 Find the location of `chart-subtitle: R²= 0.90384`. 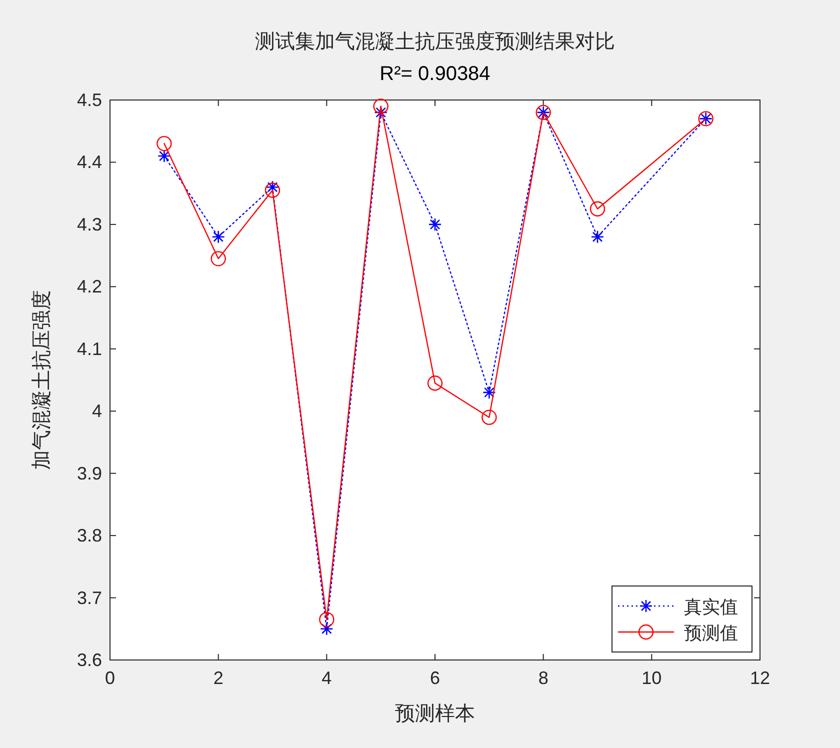

chart-subtitle: R²= 0.90384 is located at coordinates (435, 74).